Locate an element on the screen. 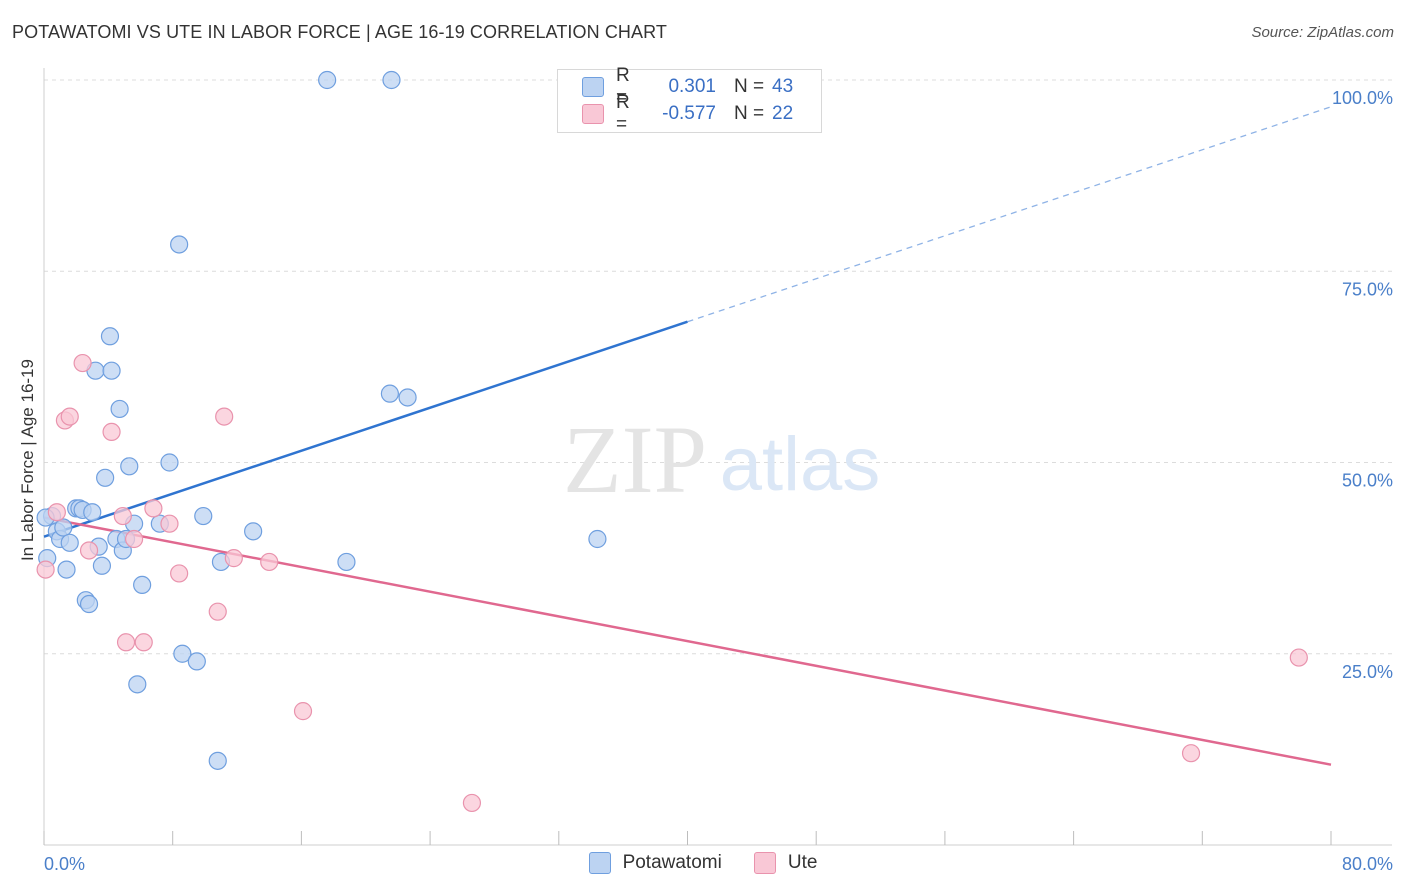 This screenshot has height=892, width=1406. x-tick-label-min: 0.0% is located at coordinates (64, 864).